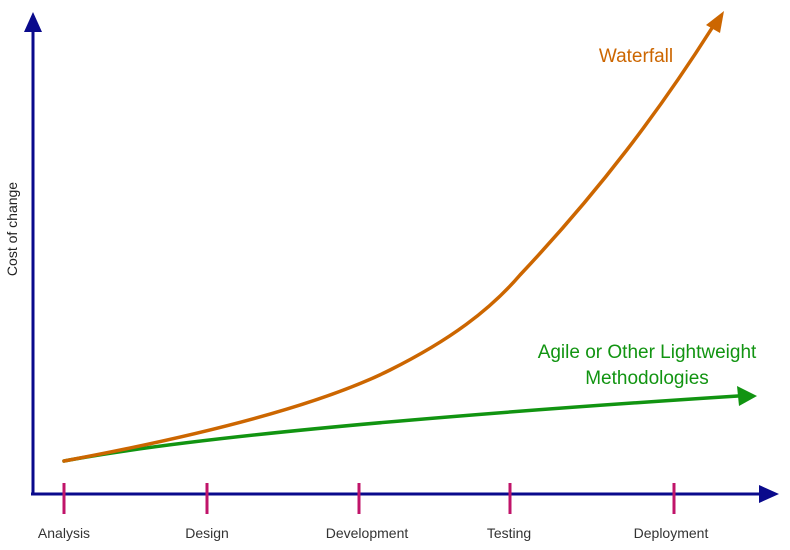 The image size is (790, 550). I want to click on x-axis-arrowhead, so click(769, 494).